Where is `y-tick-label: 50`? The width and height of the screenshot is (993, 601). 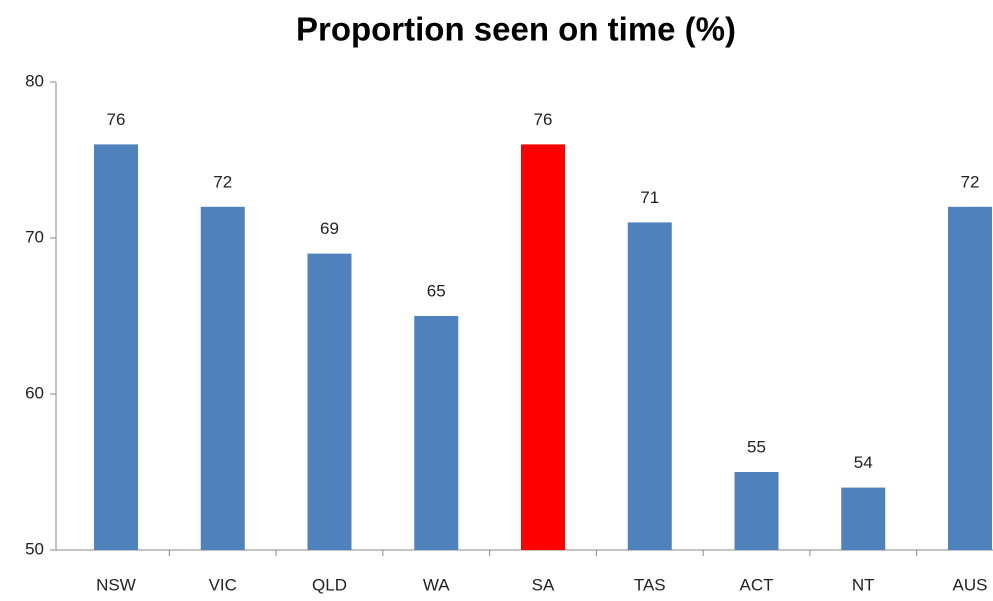 y-tick-label: 50 is located at coordinates (34, 548).